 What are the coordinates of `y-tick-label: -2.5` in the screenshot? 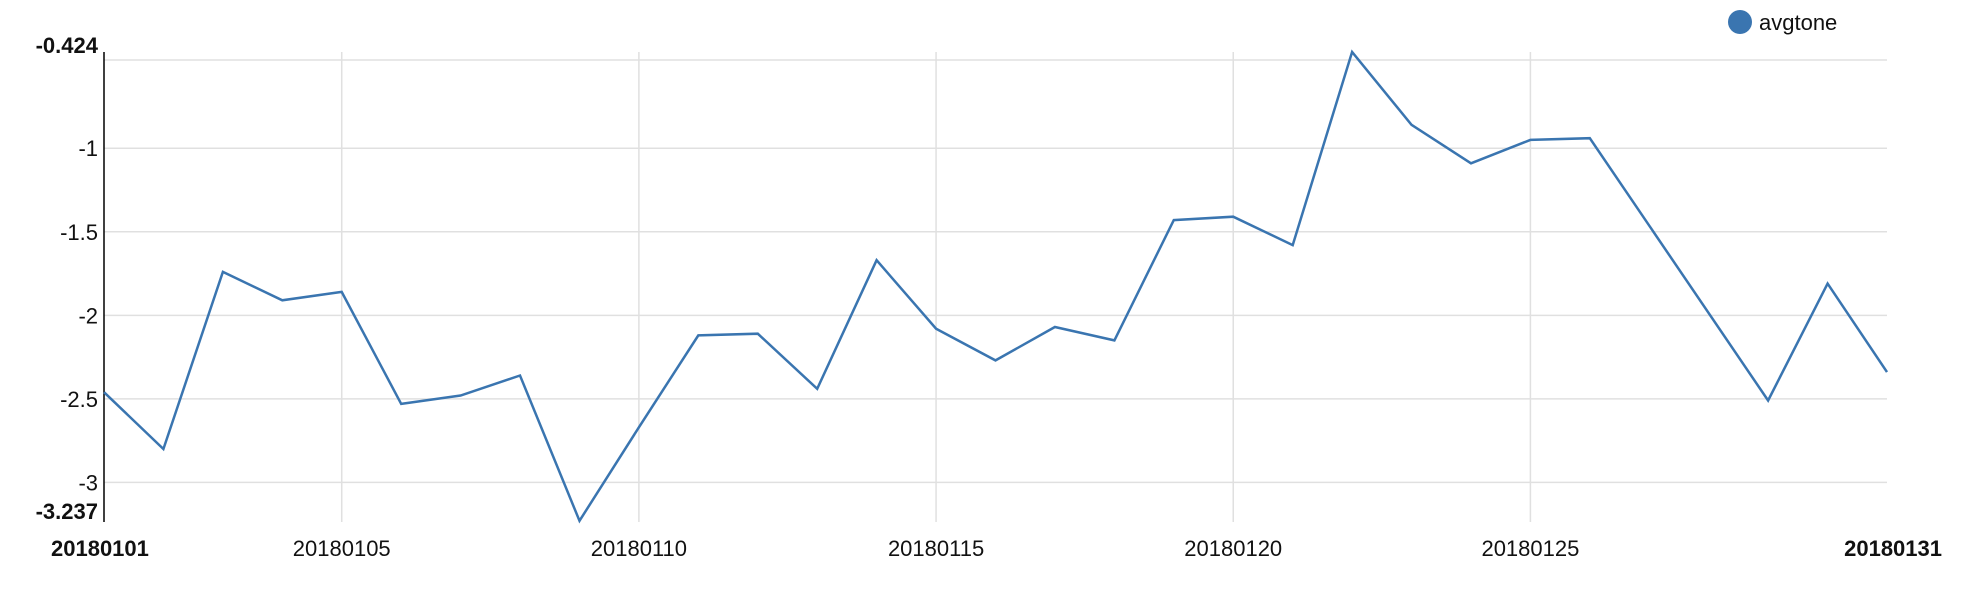 It's located at (79, 399).